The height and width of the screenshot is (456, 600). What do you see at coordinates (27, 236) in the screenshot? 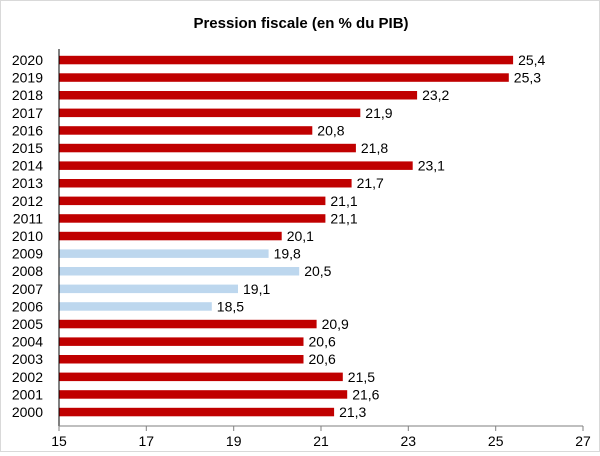
I see `year-label-2010: 2010` at bounding box center [27, 236].